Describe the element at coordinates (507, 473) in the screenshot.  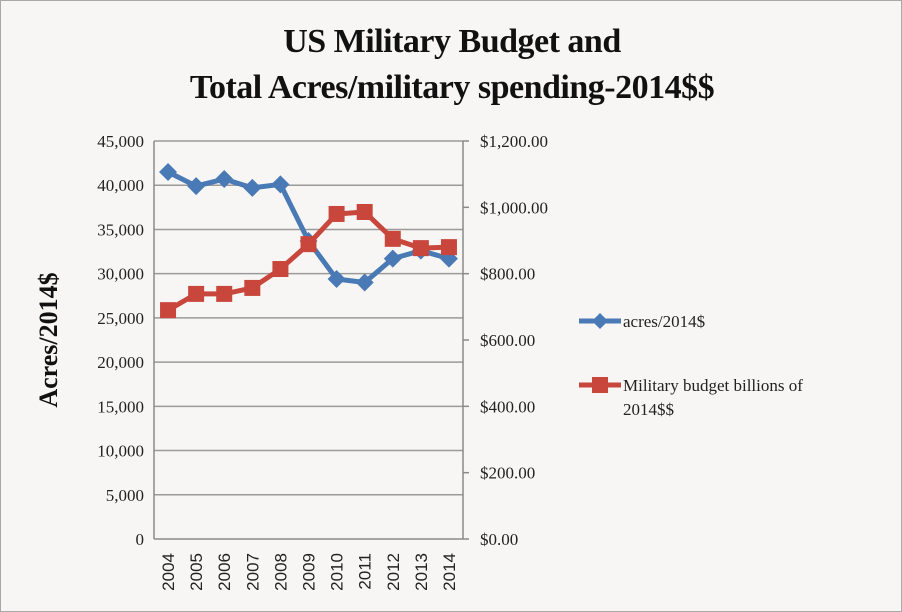
I see `y2-tick-label: $200.00` at that location.